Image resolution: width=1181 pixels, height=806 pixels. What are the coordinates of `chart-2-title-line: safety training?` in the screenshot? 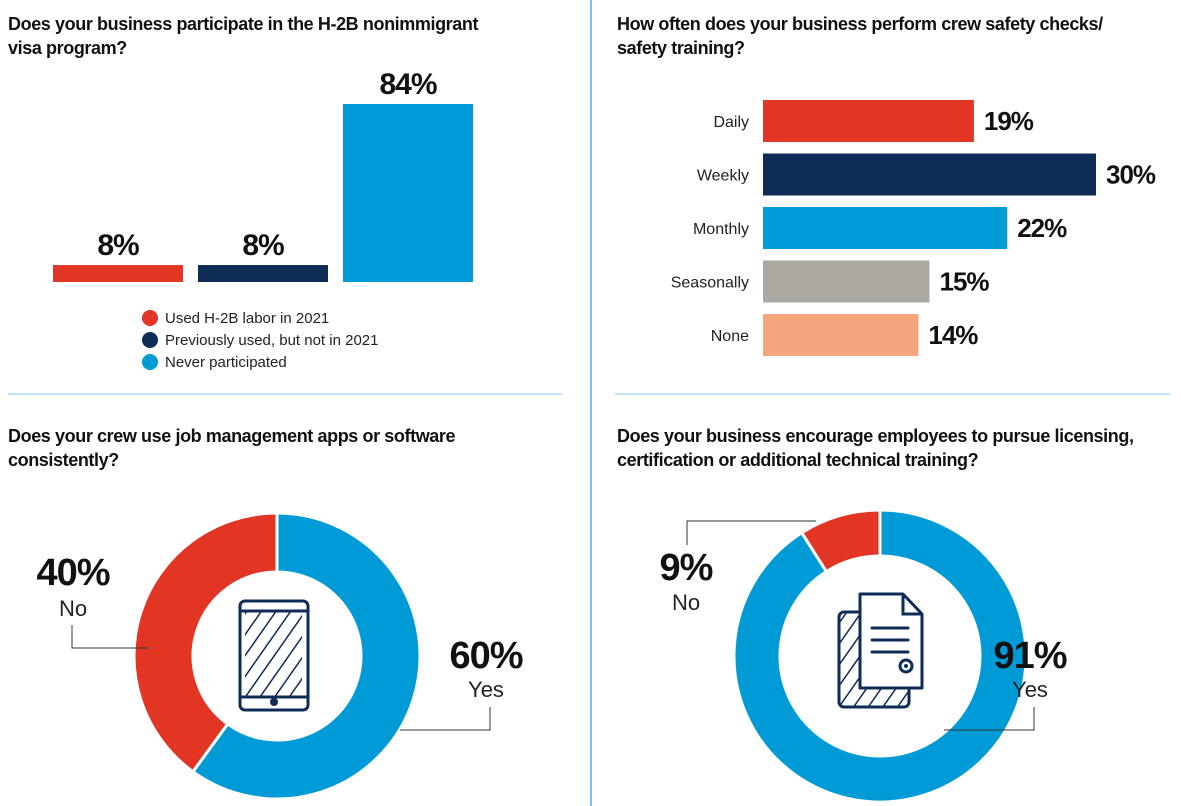 It's located at (681, 48).